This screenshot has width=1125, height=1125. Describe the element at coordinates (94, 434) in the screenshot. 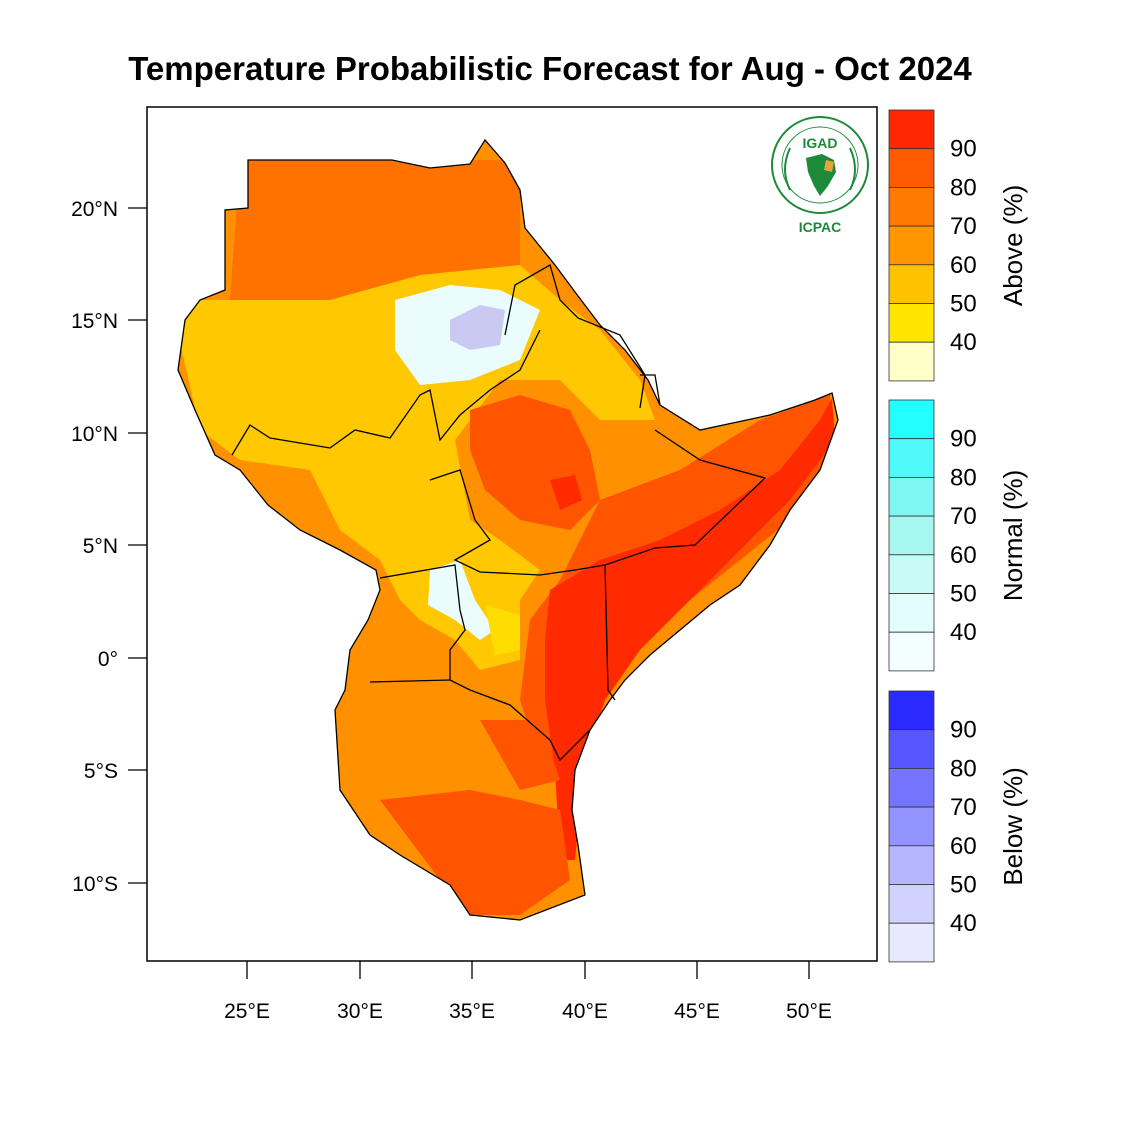

I see `lat-label: 10°N` at that location.